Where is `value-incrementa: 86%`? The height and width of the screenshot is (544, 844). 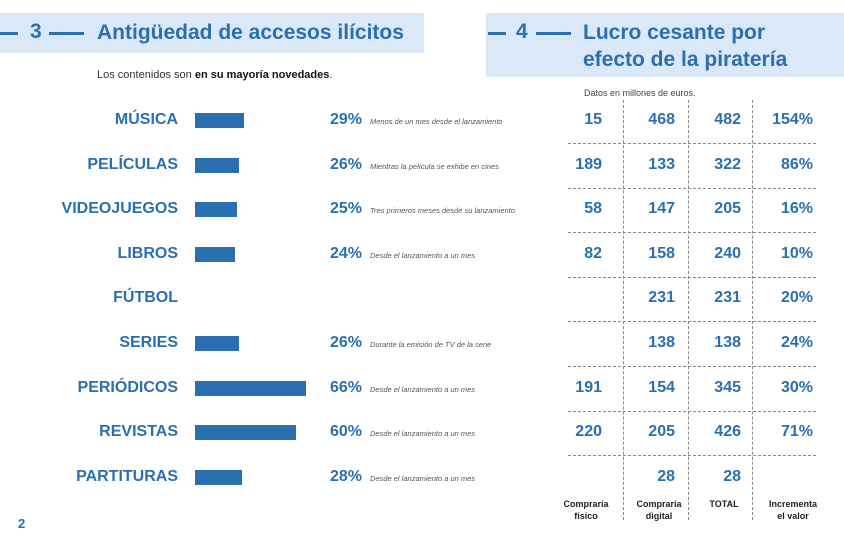 value-incrementa: 86% is located at coordinates (796, 164).